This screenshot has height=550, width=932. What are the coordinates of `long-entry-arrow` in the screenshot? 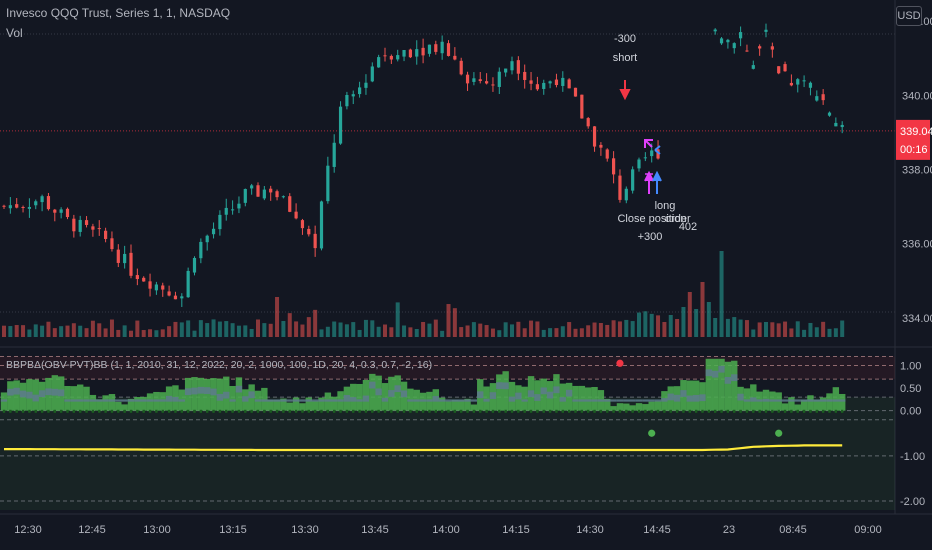 It's located at (657, 150).